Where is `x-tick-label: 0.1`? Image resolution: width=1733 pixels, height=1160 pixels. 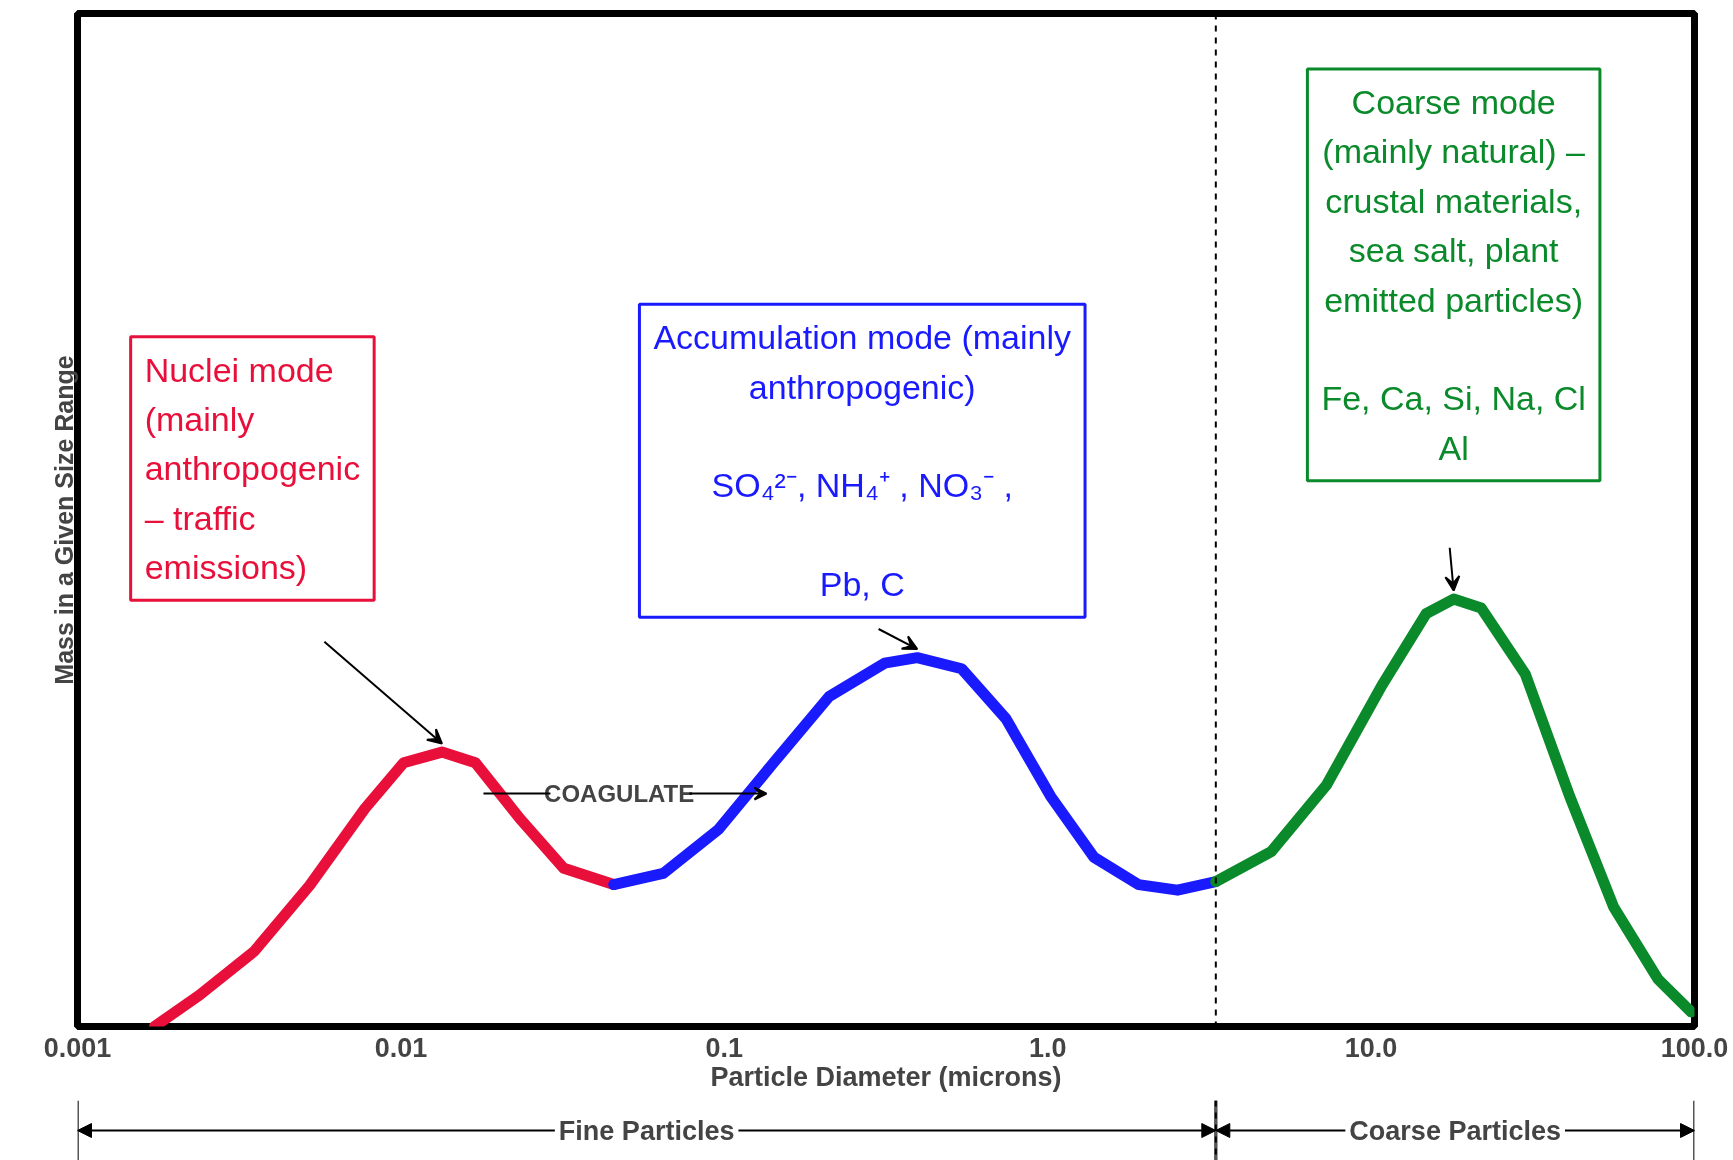
x-tick-label: 0.1 is located at coordinates (724, 1047).